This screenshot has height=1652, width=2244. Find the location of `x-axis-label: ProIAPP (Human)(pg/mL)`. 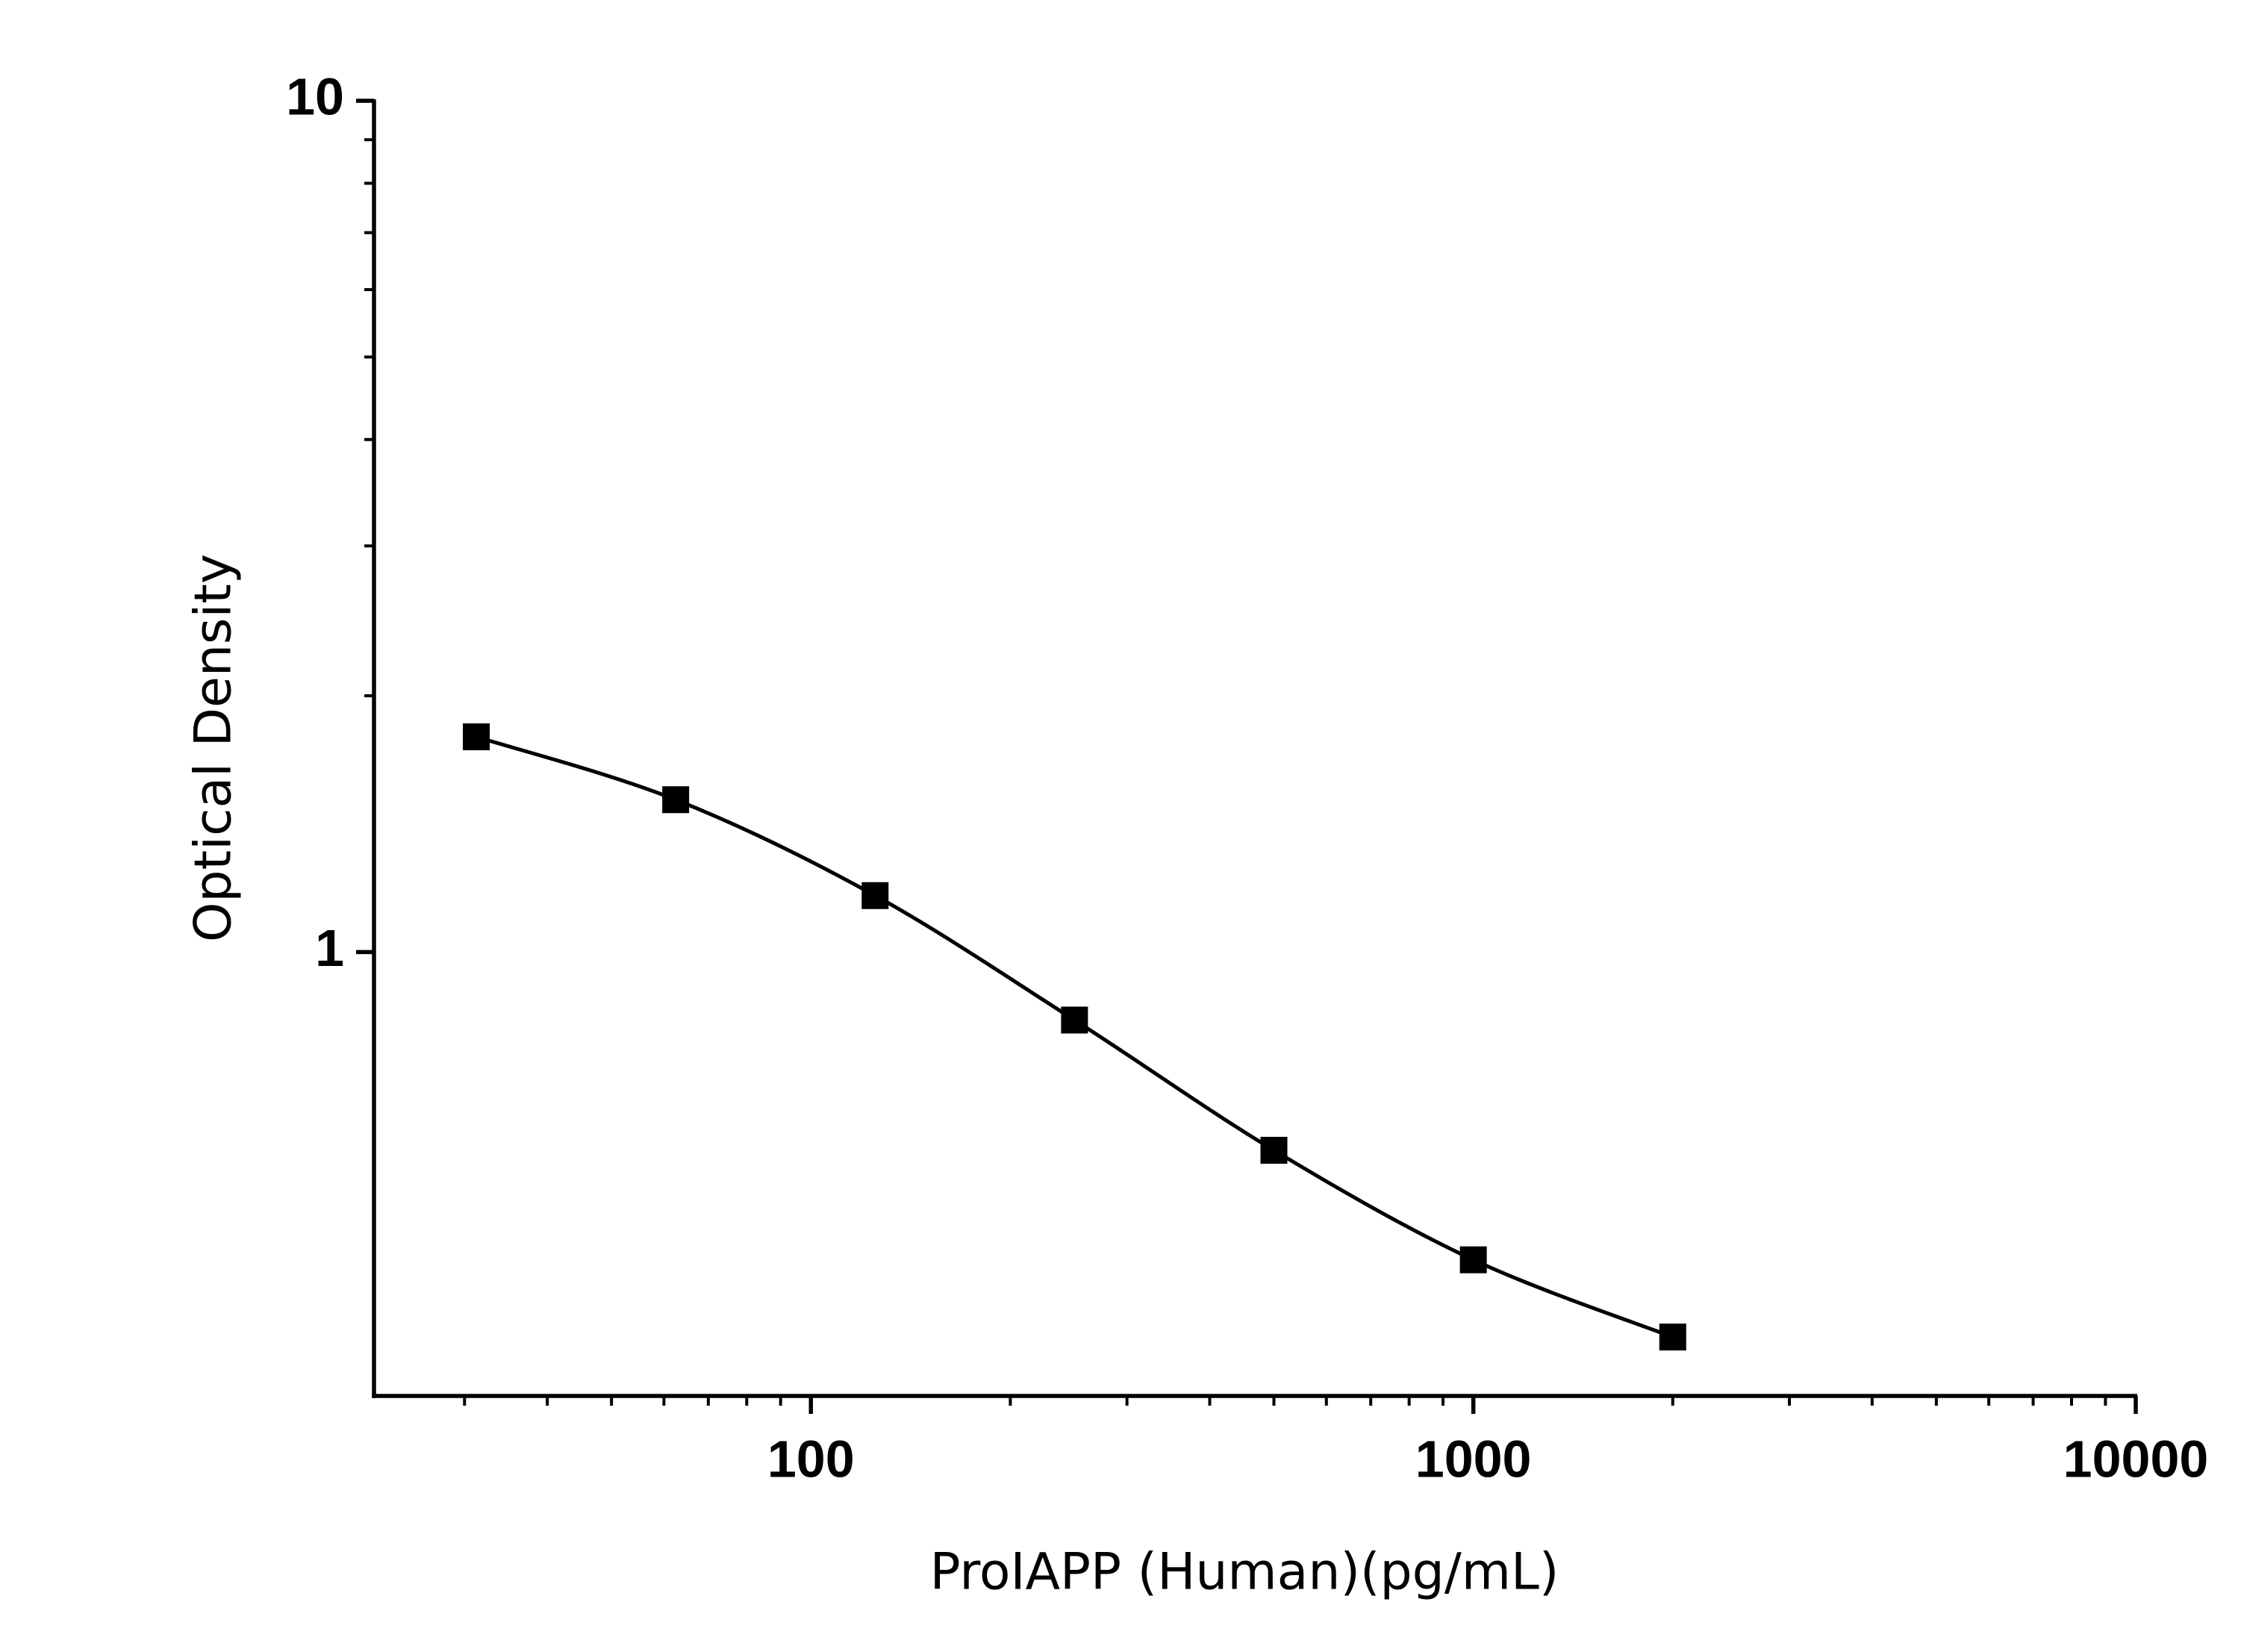

x-axis-label: ProIAPP (Human)(pg/mL) is located at coordinates (1244, 1572).